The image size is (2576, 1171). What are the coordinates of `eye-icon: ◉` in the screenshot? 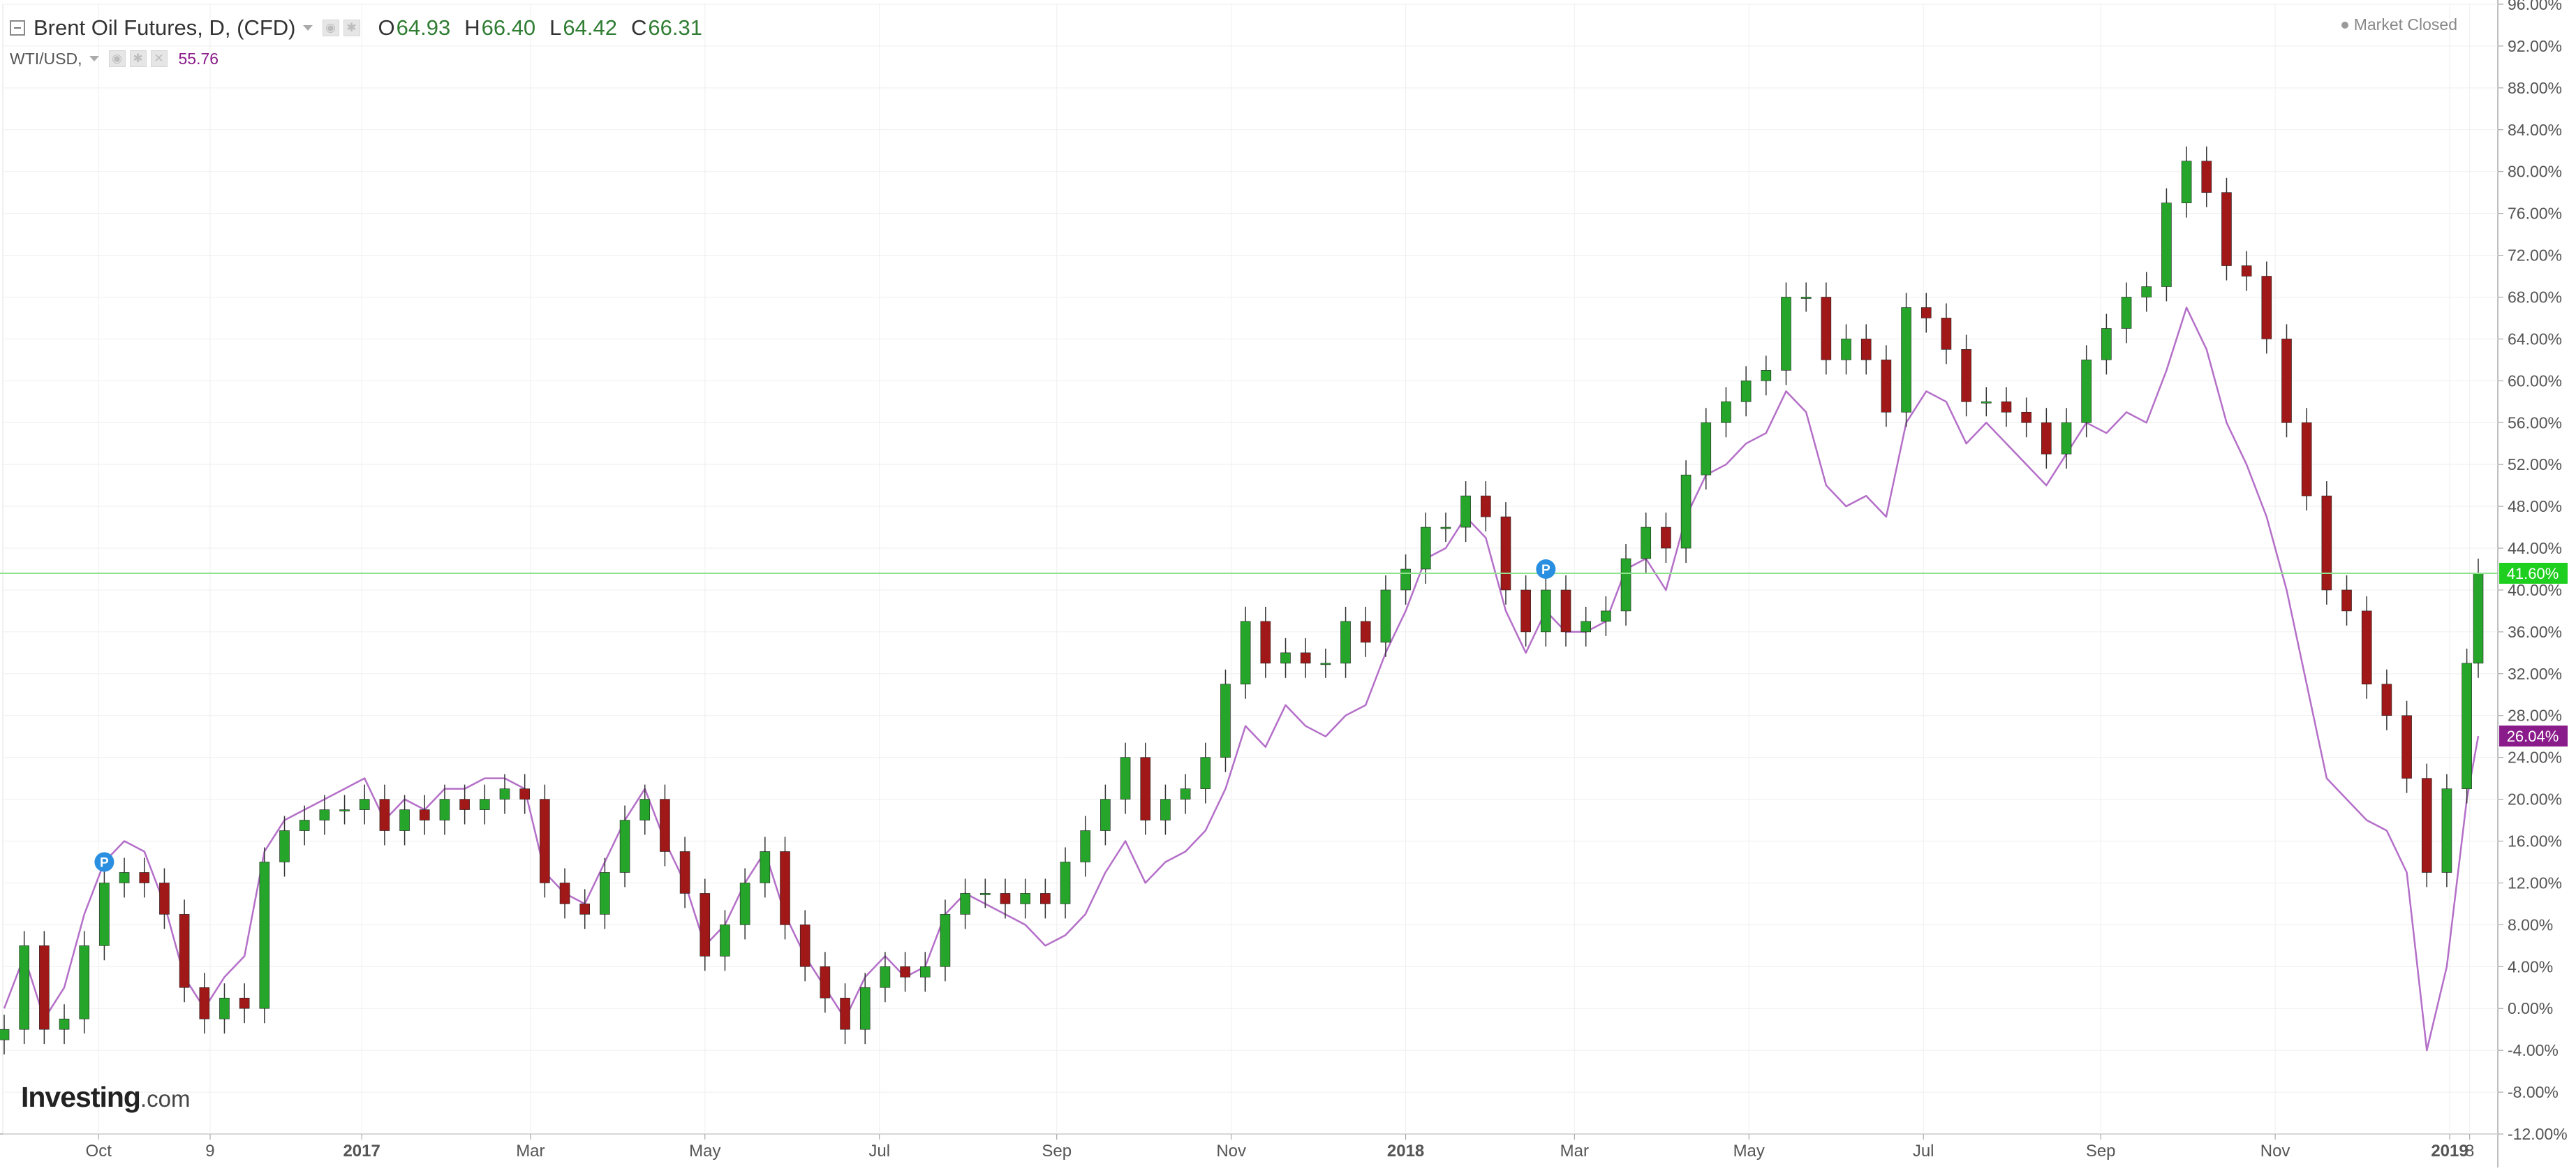 It's located at (330, 28).